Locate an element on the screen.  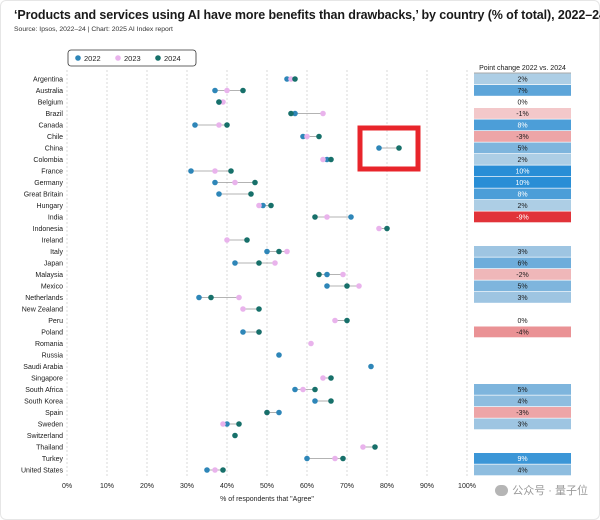
legend-marker-2024 is located at coordinates (158, 58).